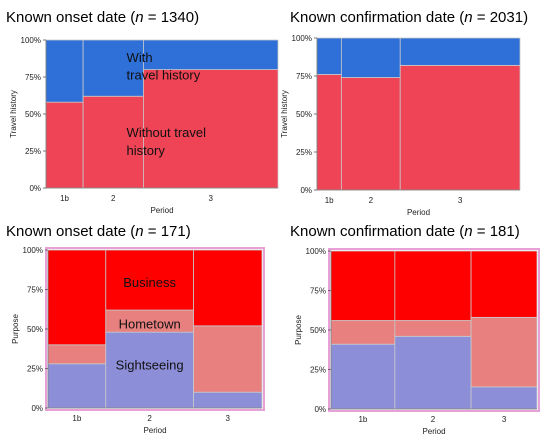  I want to click on annotation-label: Without travel, so click(167, 132).